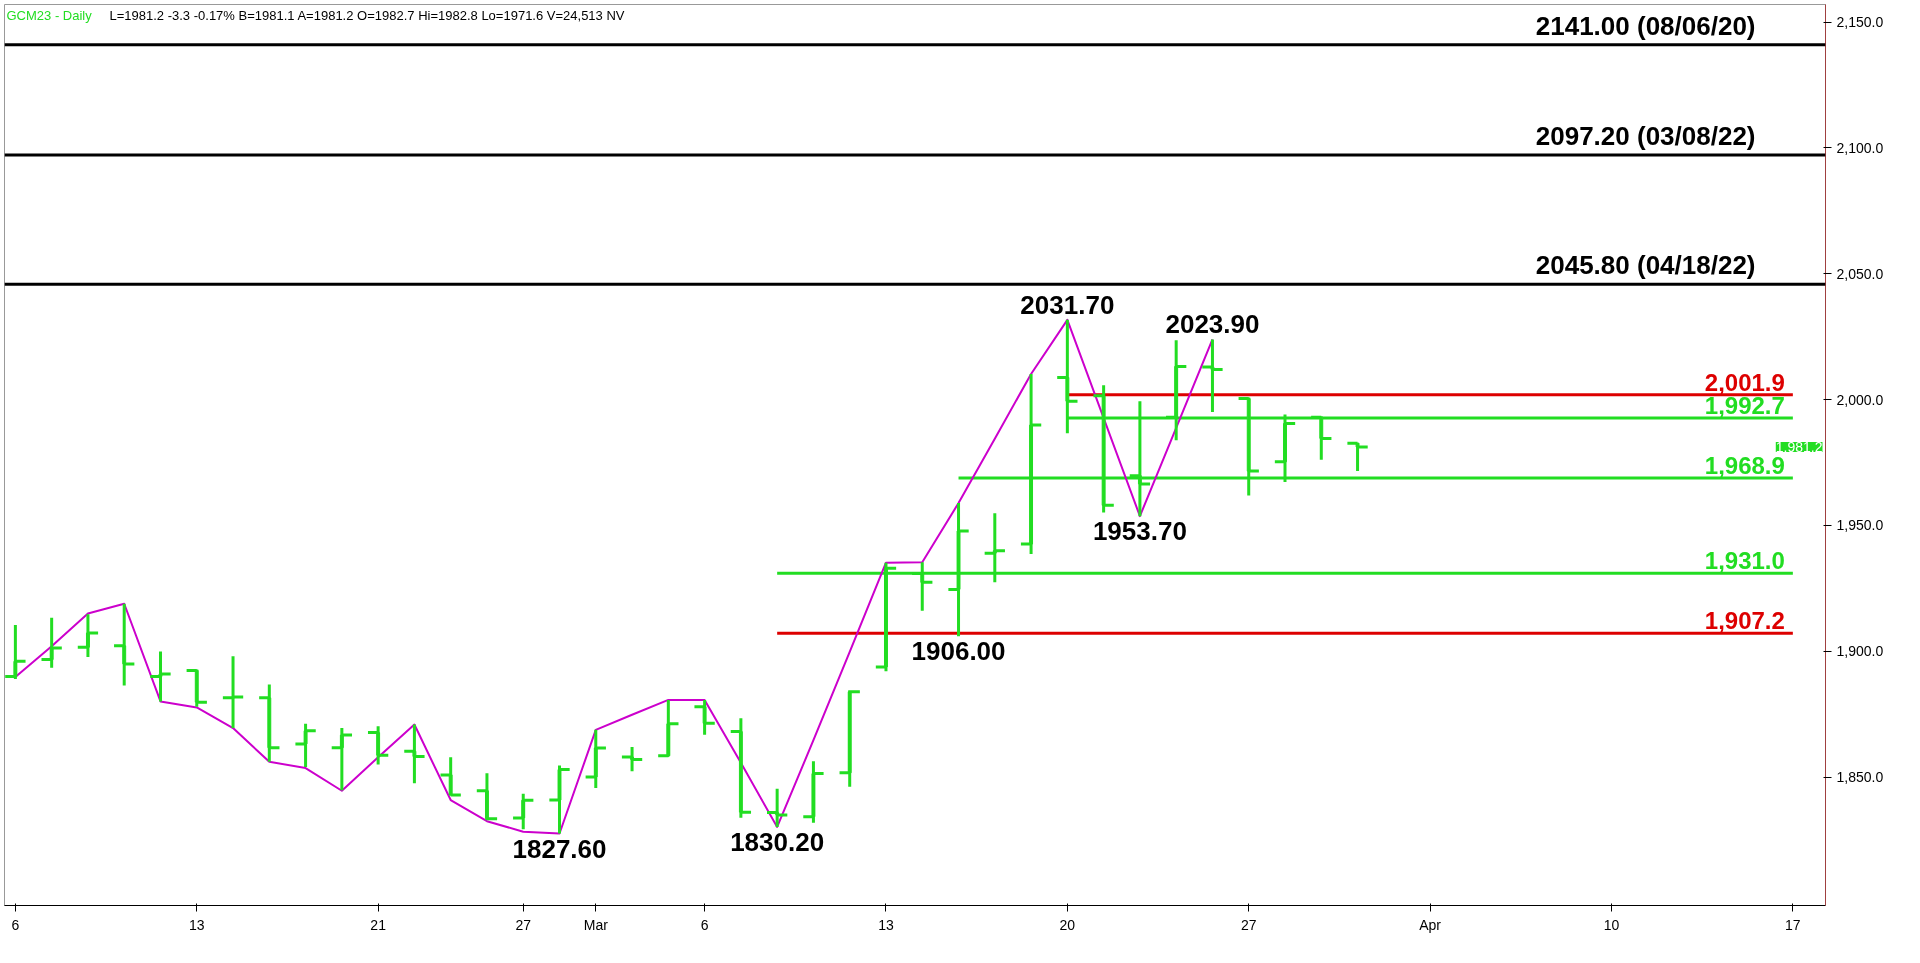  Describe the element at coordinates (1067, 304) in the screenshot. I see `annotation: 2031.70` at that location.